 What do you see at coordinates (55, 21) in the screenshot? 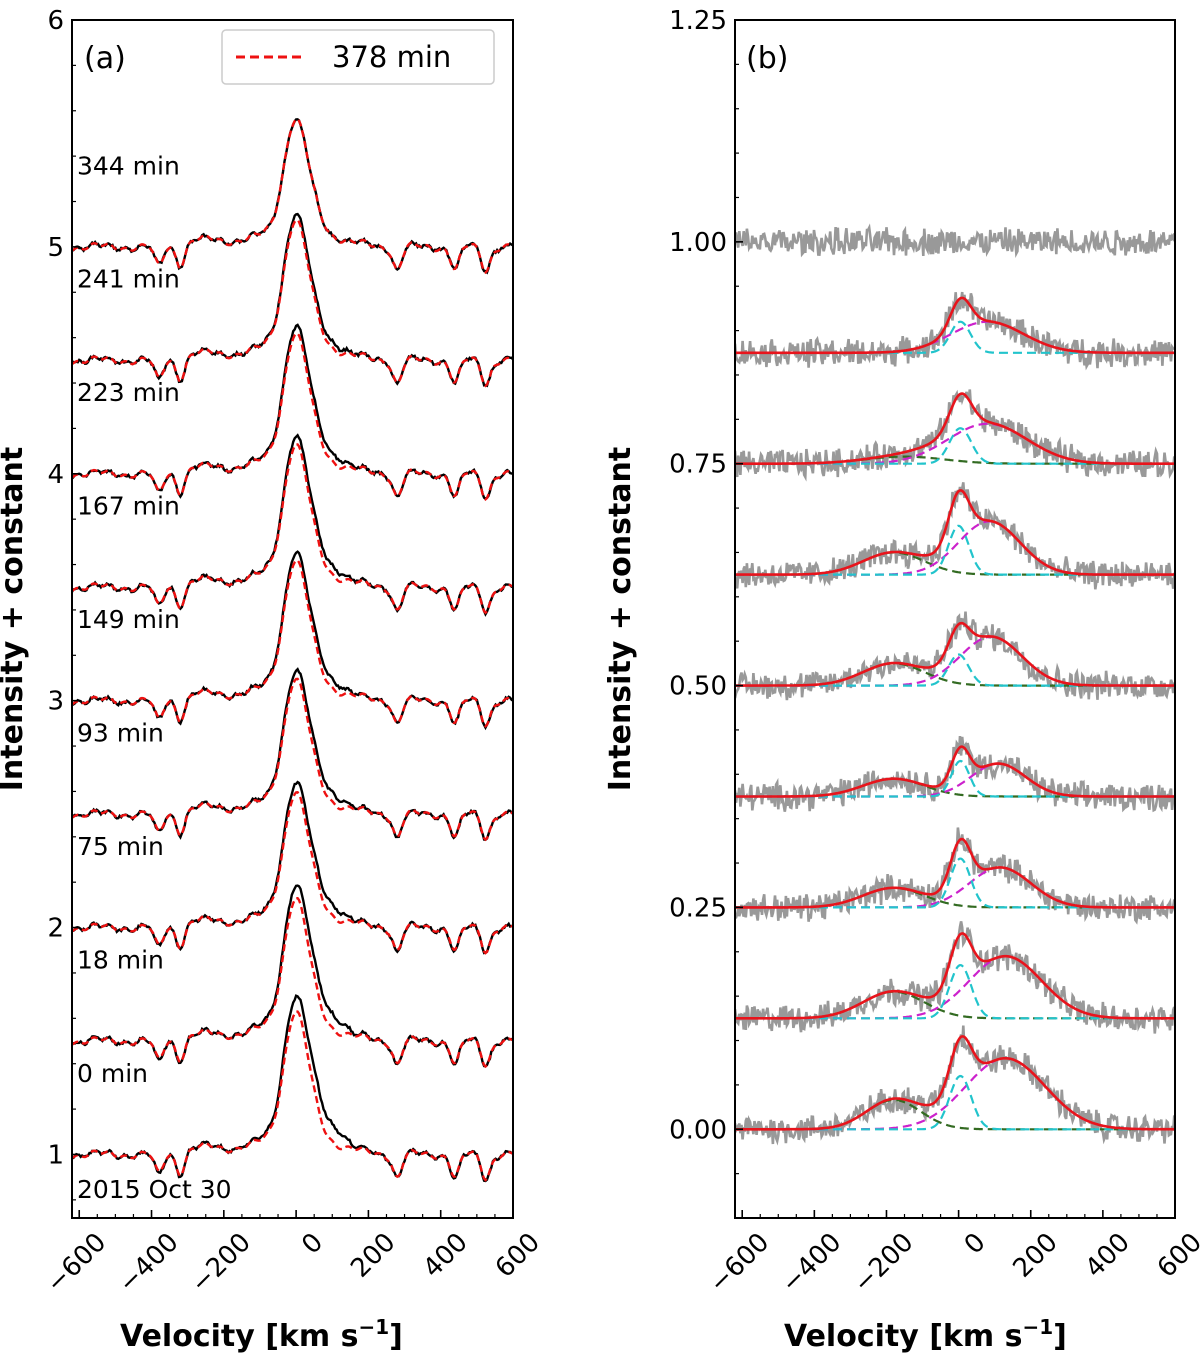
I see `y-tick-label: 6` at bounding box center [55, 21].